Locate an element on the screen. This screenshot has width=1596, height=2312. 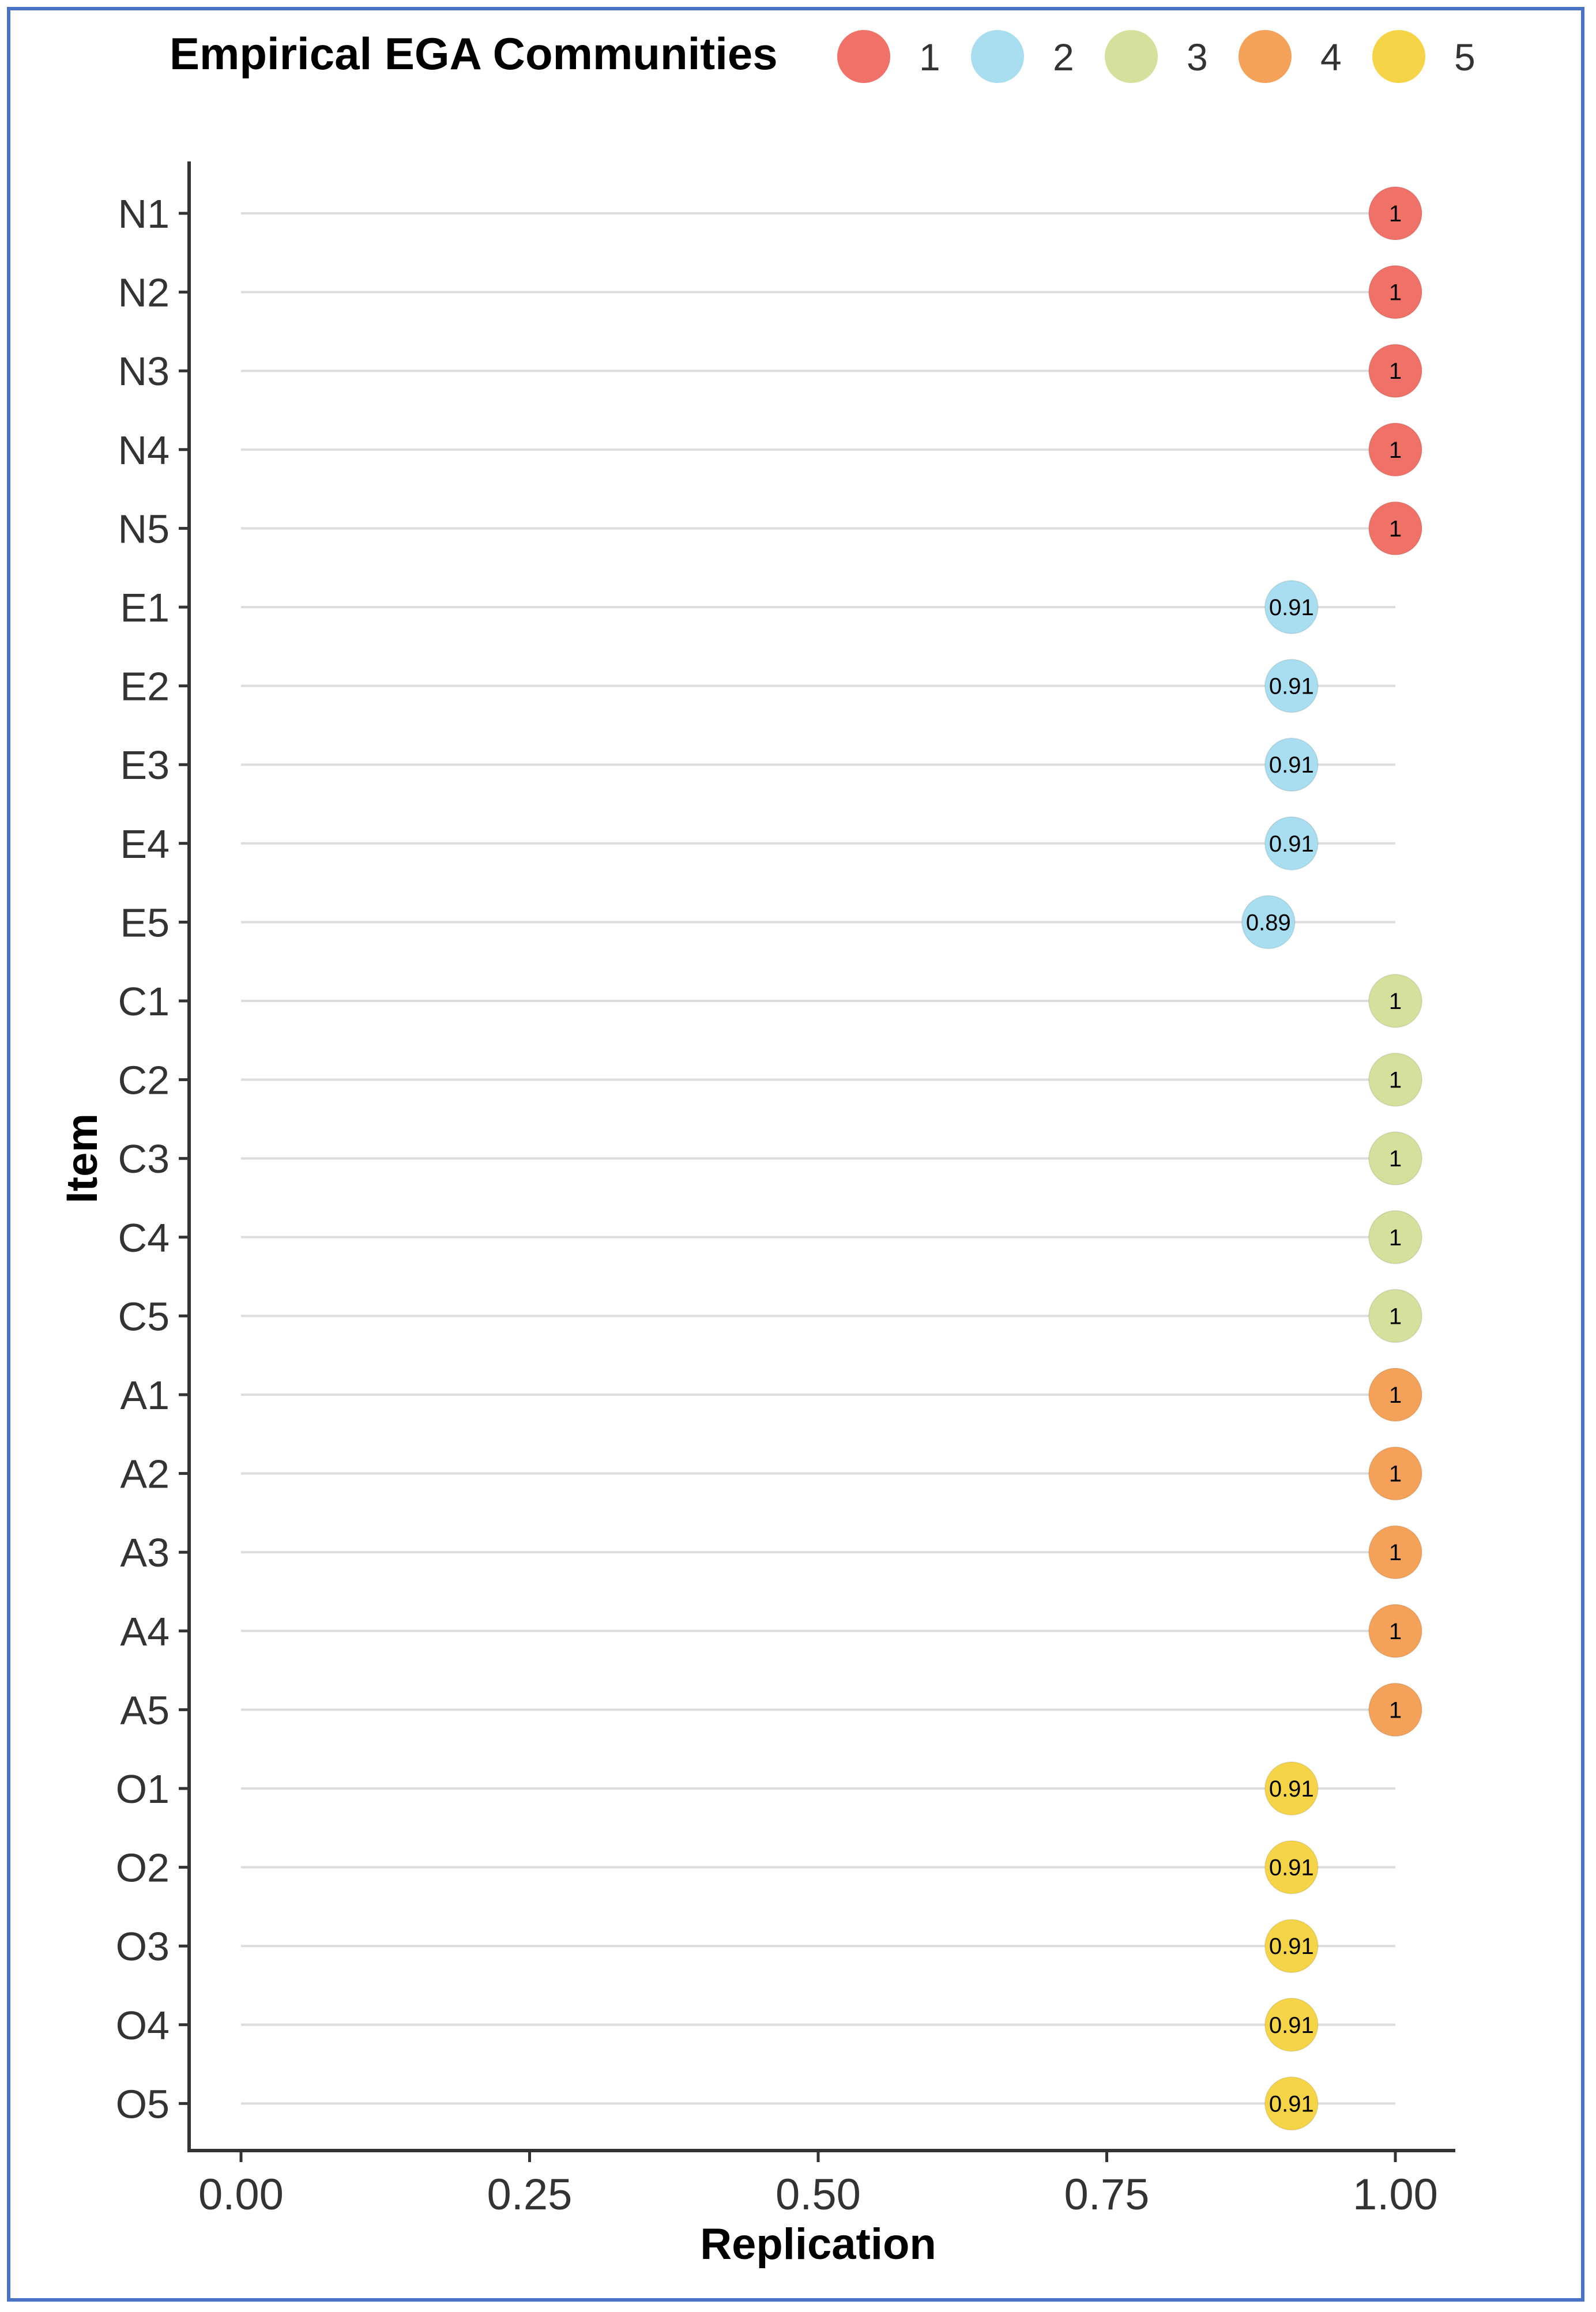
point-label-E2: 0.91 is located at coordinates (1291, 686).